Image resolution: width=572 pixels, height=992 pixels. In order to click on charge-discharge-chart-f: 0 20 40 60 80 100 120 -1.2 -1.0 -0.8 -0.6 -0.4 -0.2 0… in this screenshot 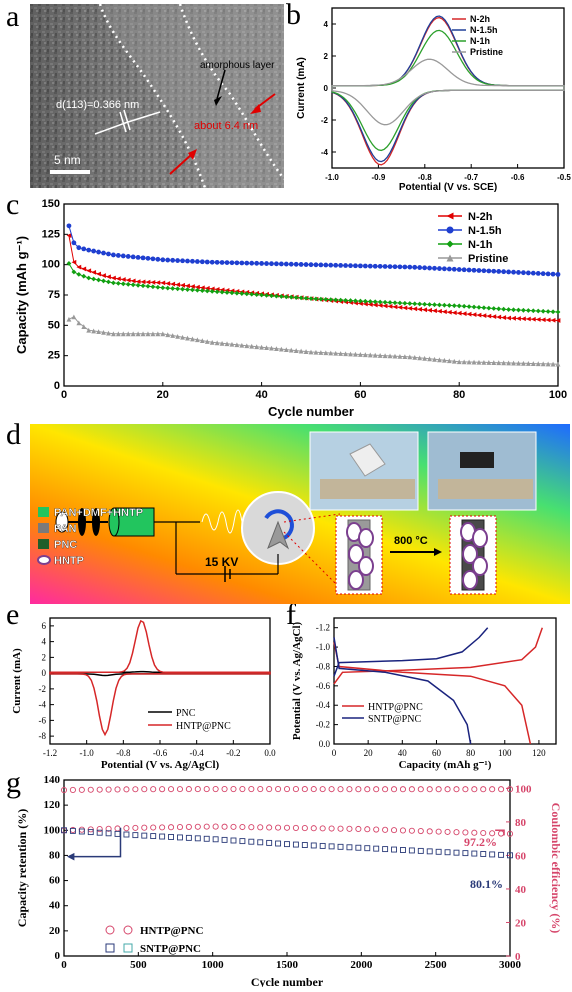, I will do `click(429, 688)`.